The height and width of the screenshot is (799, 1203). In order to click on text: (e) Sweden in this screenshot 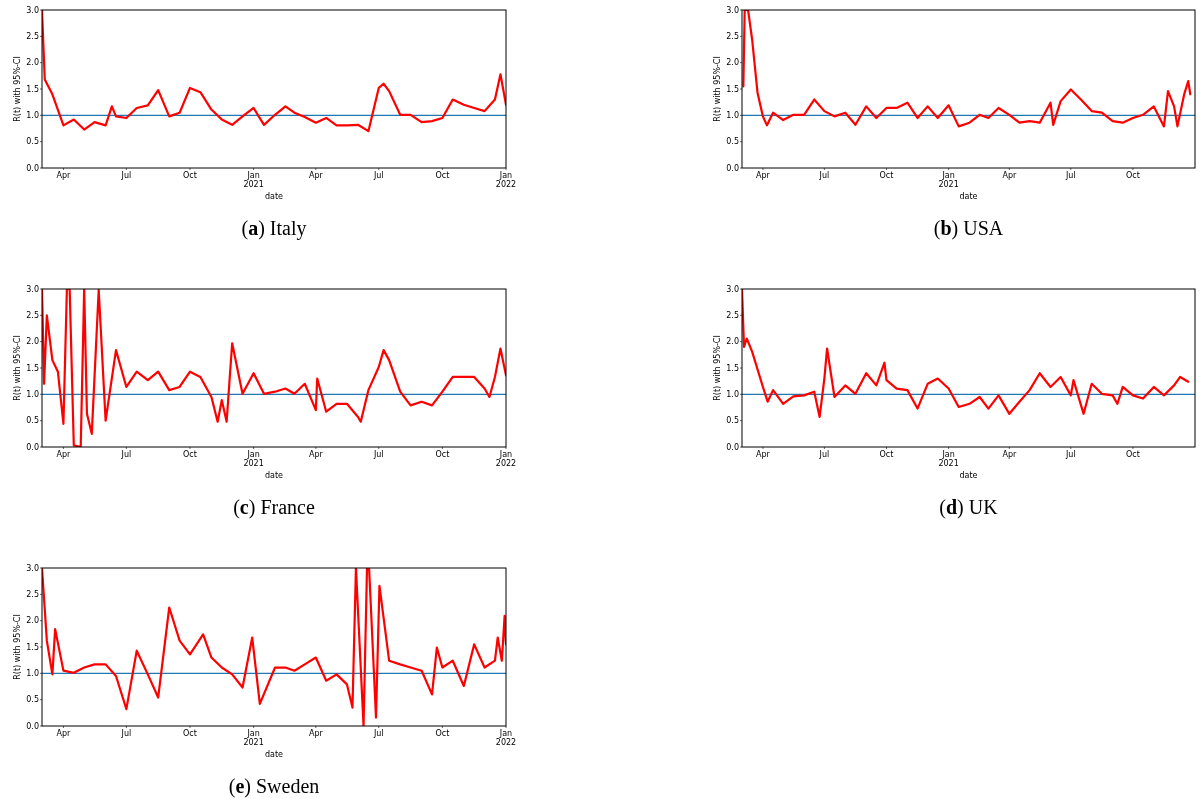, I will do `click(274, 786)`.